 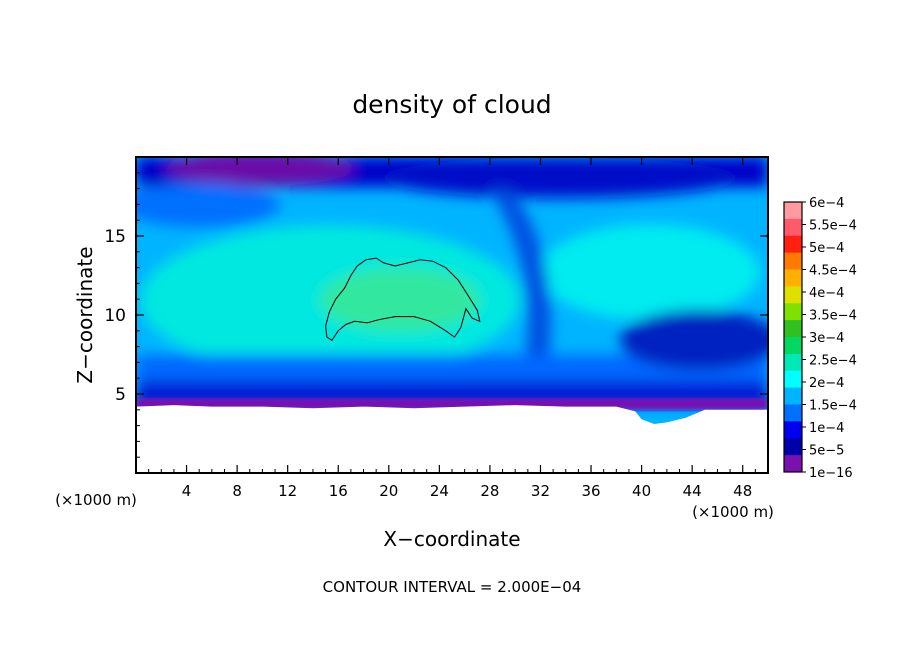 I want to click on colorbar-label: 2.5e−4, so click(x=833, y=361).